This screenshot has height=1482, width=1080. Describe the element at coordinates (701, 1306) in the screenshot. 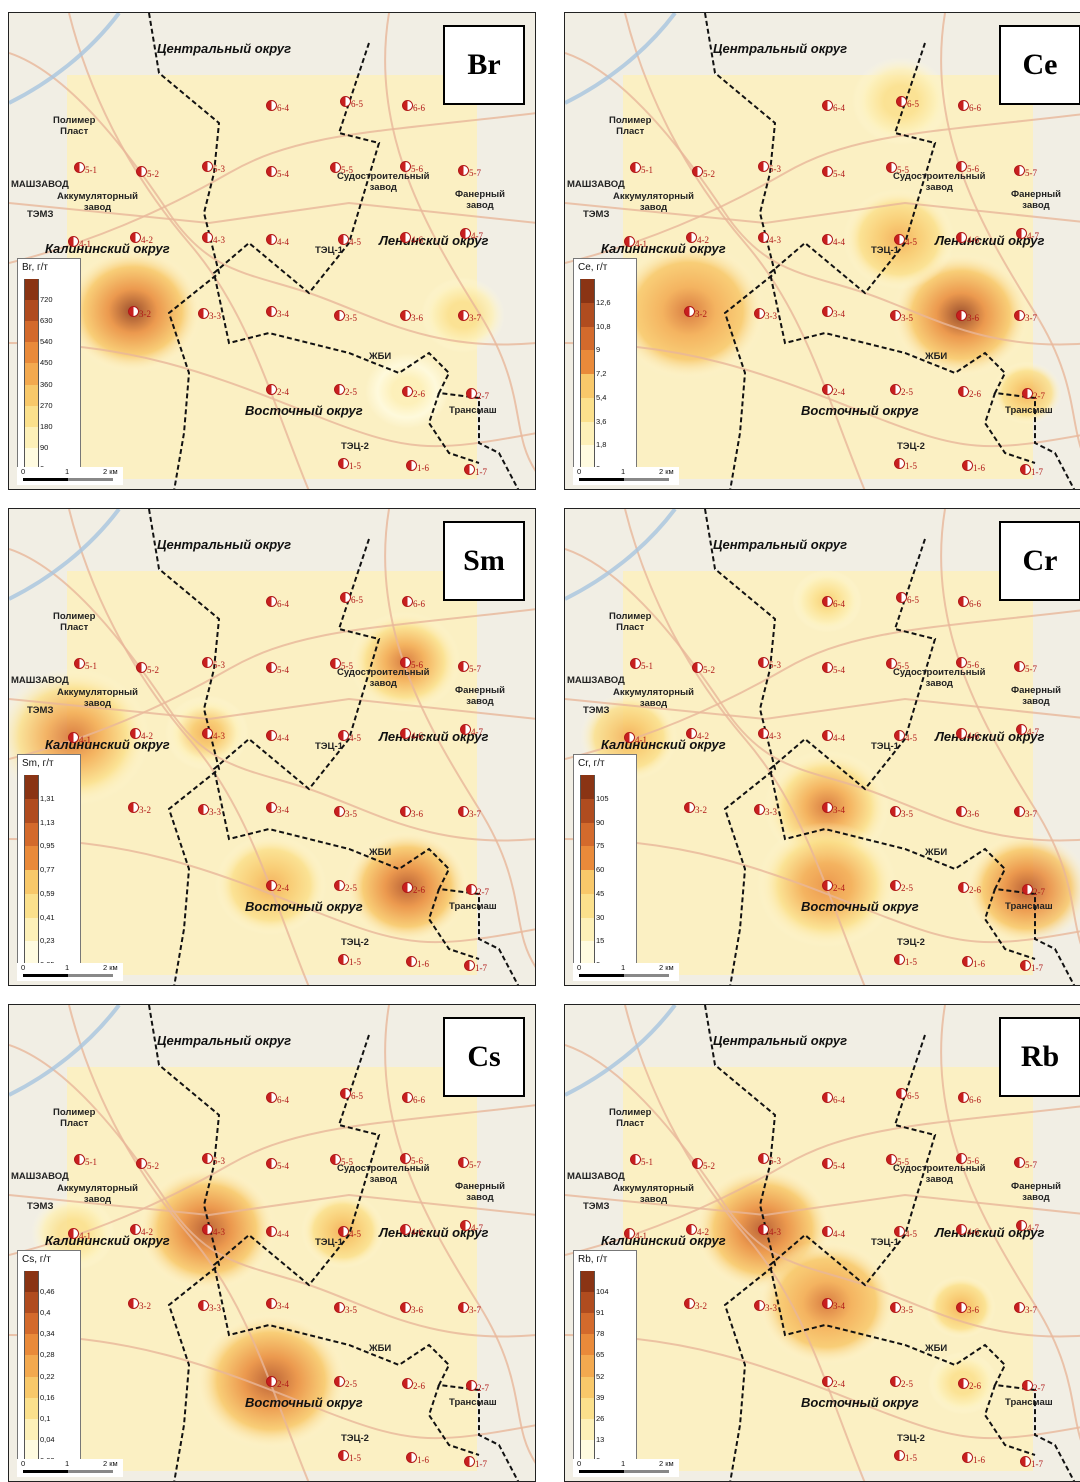

I see `sampling-point-label: 3-2` at that location.